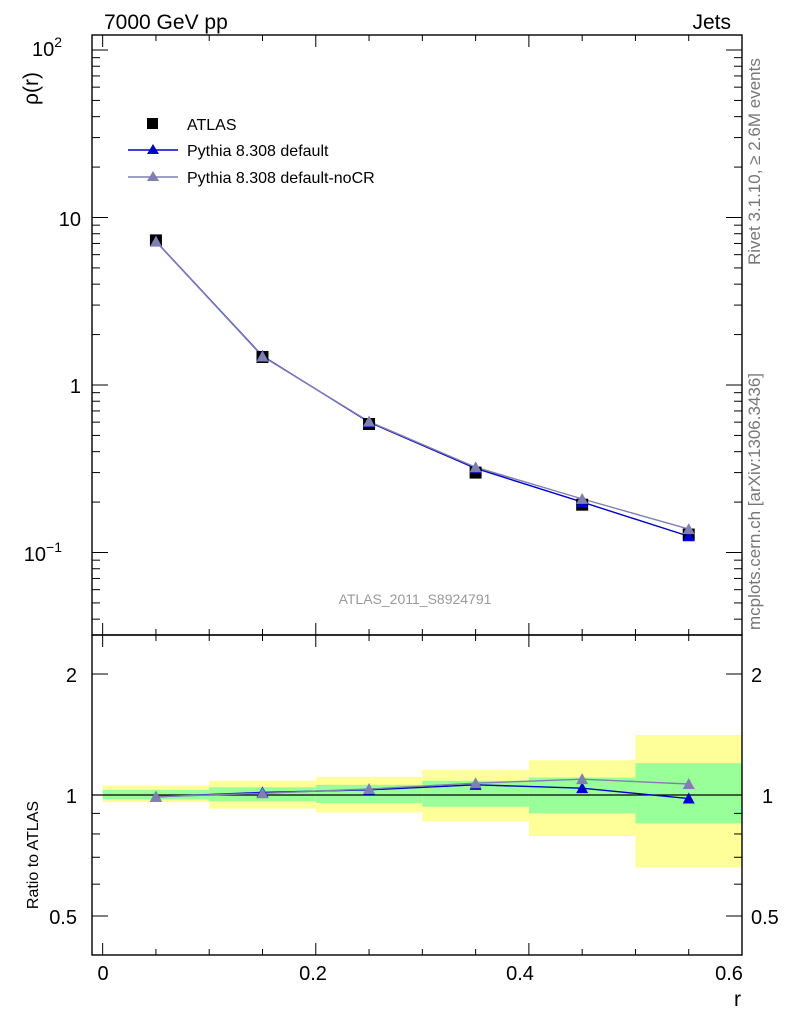 The height and width of the screenshot is (1024, 786). What do you see at coordinates (31, 88) in the screenshot?
I see `main-y-axis-label: ρ(r)` at bounding box center [31, 88].